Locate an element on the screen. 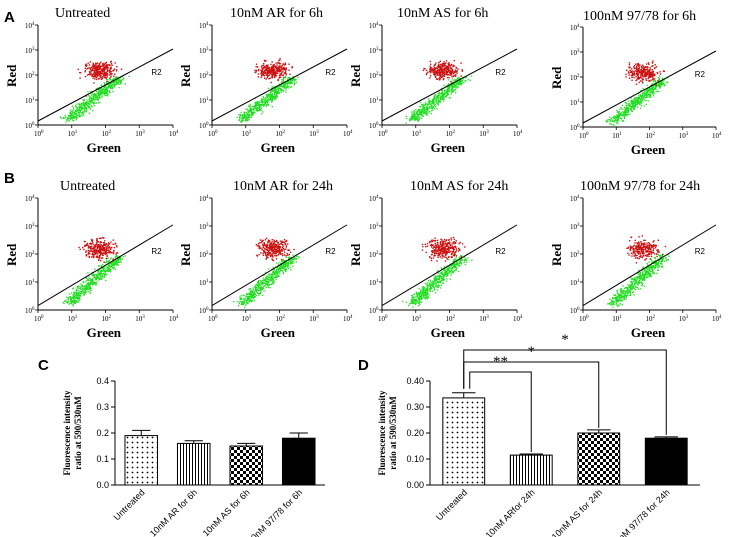 Image resolution: width=743 pixels, height=537 pixels. category-label-2: 10nM AS for 24h is located at coordinates (577, 512).